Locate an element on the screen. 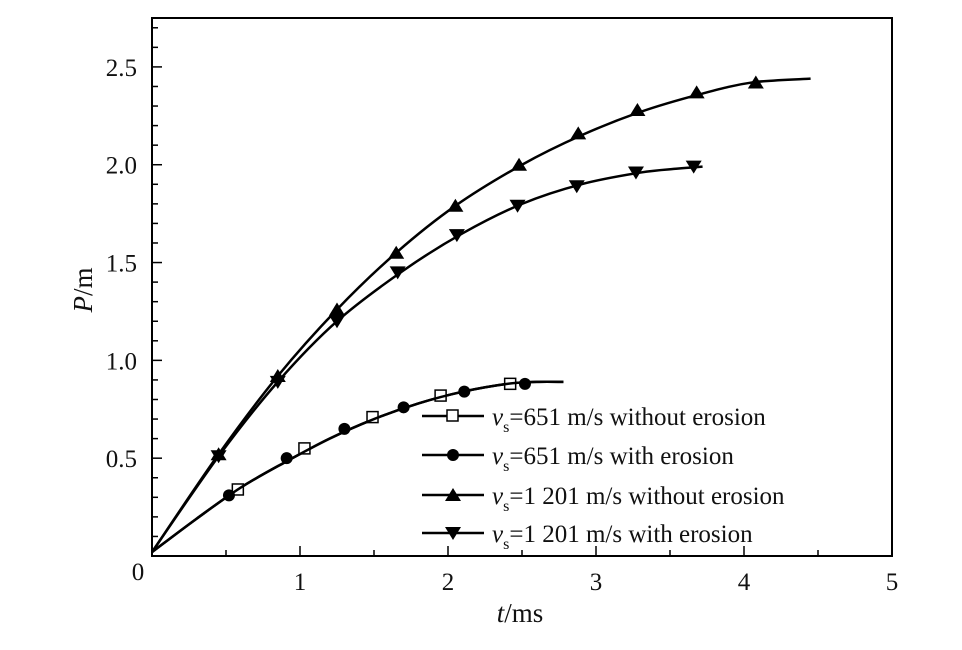  x-axis-label: t/ms is located at coordinates (520, 613).